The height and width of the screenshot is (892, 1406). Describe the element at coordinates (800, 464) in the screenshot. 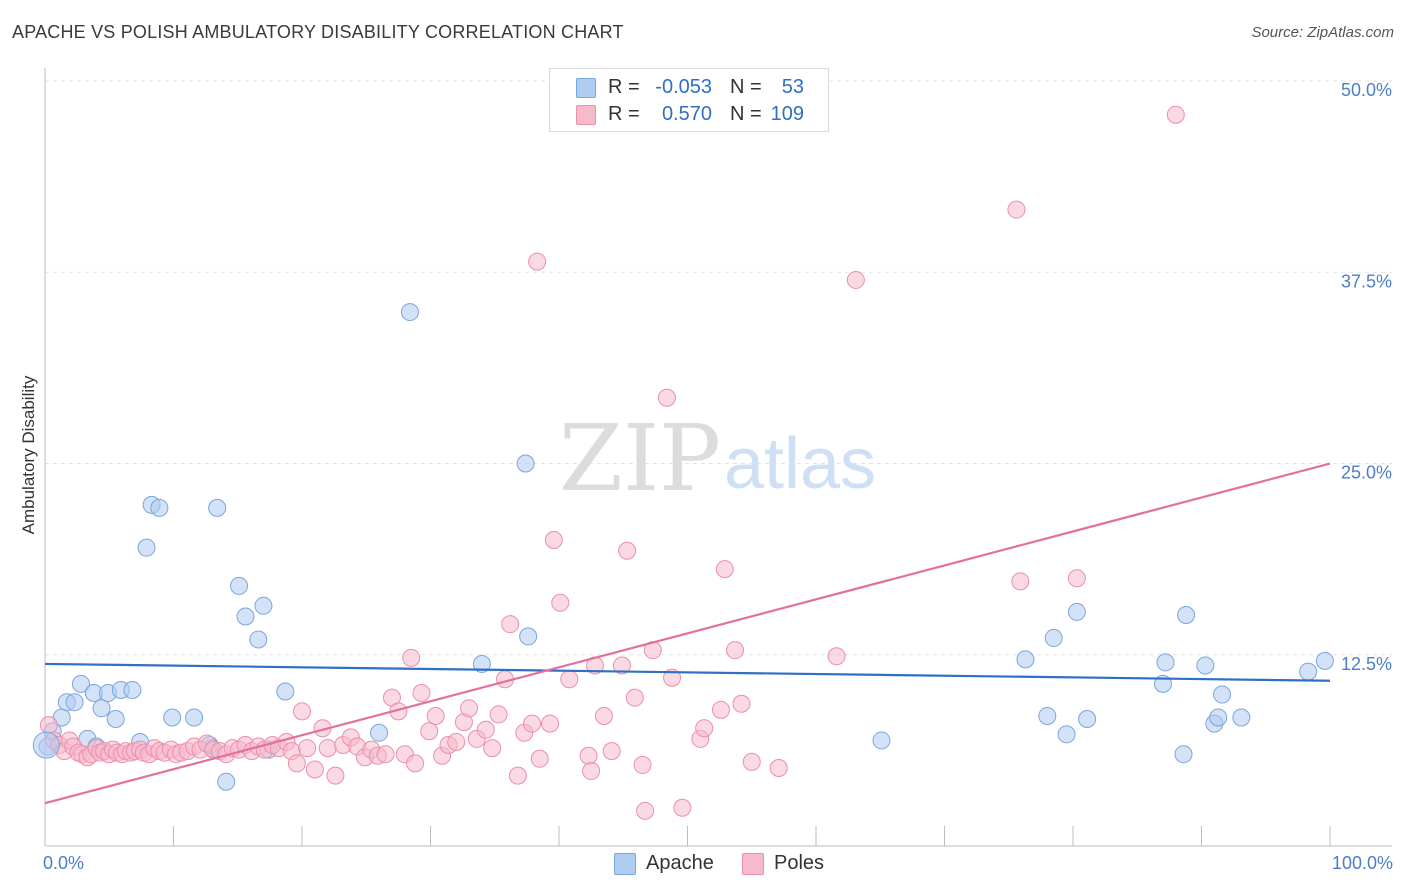

I see `watermark-atlas: atlas` at that location.